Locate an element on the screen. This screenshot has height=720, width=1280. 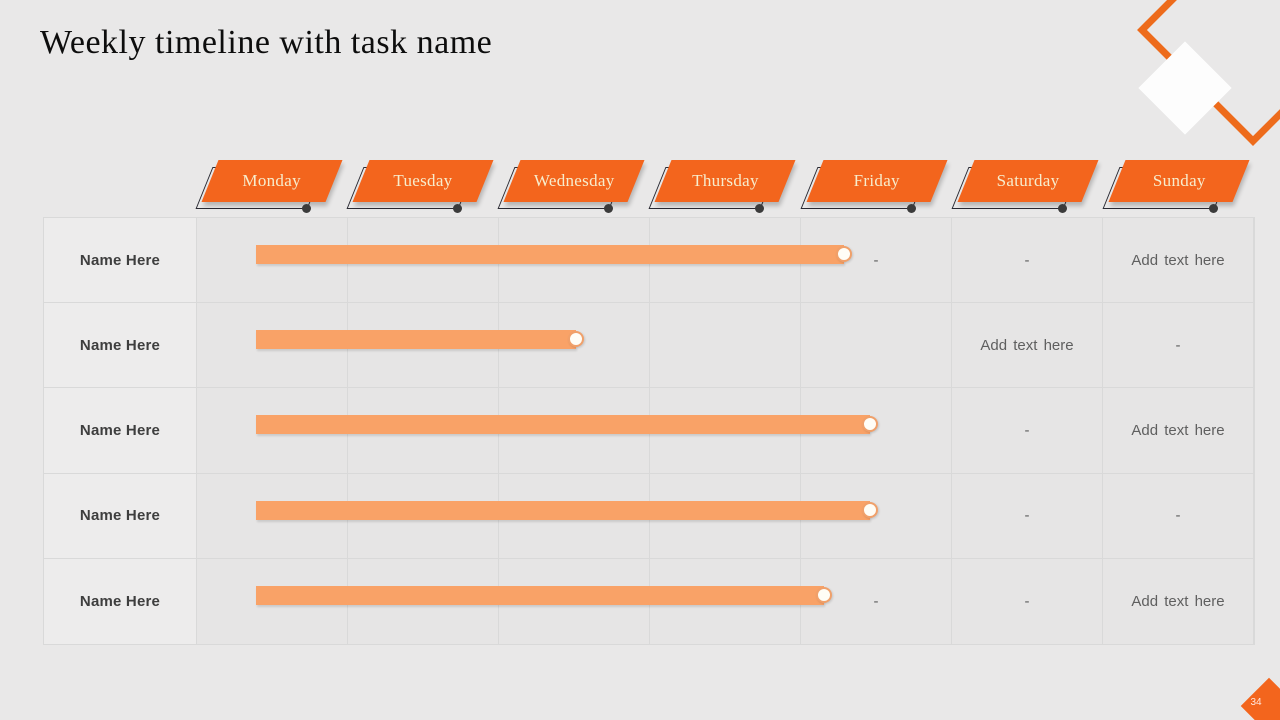
day-banner-label: Wednesday is located at coordinates (574, 180).